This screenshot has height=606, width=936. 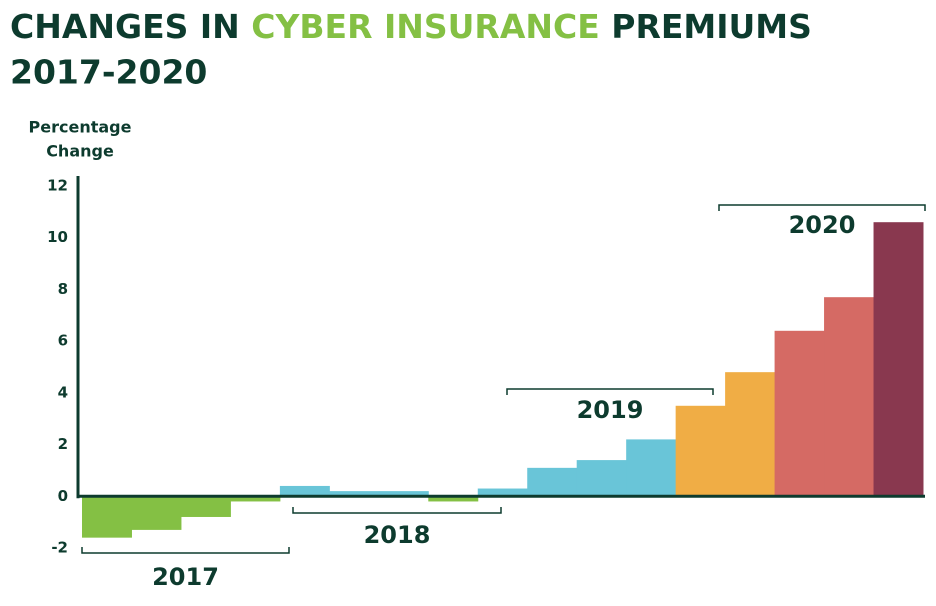 I want to click on y-axis-label: Change, so click(x=80, y=151).